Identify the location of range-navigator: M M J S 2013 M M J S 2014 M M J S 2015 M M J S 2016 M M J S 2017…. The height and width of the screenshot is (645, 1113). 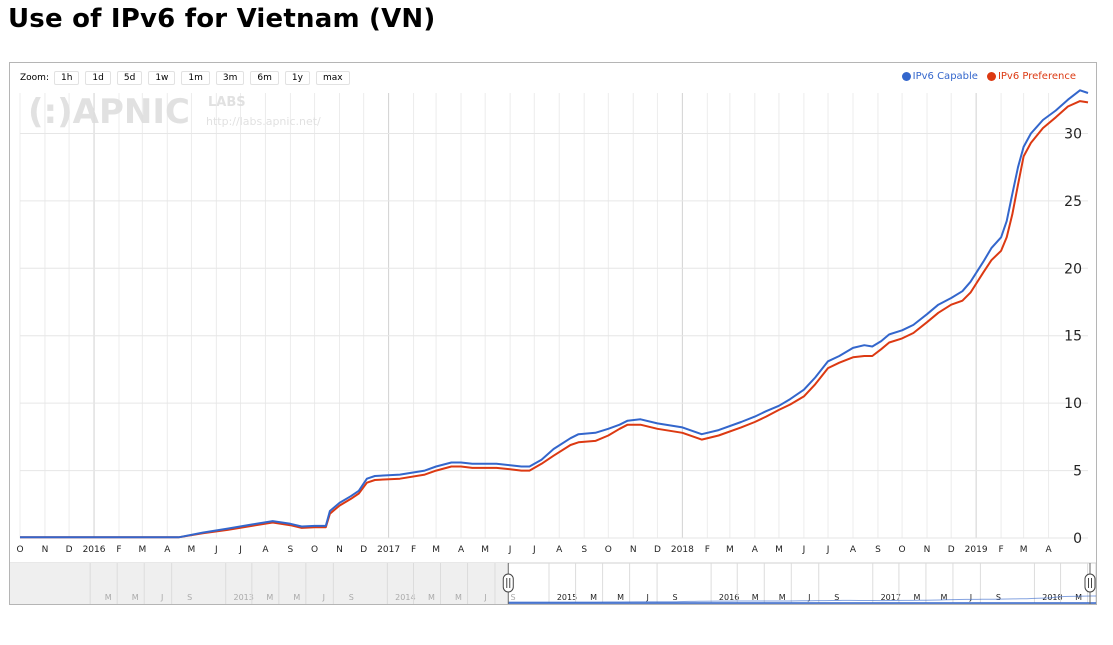
(553, 583).